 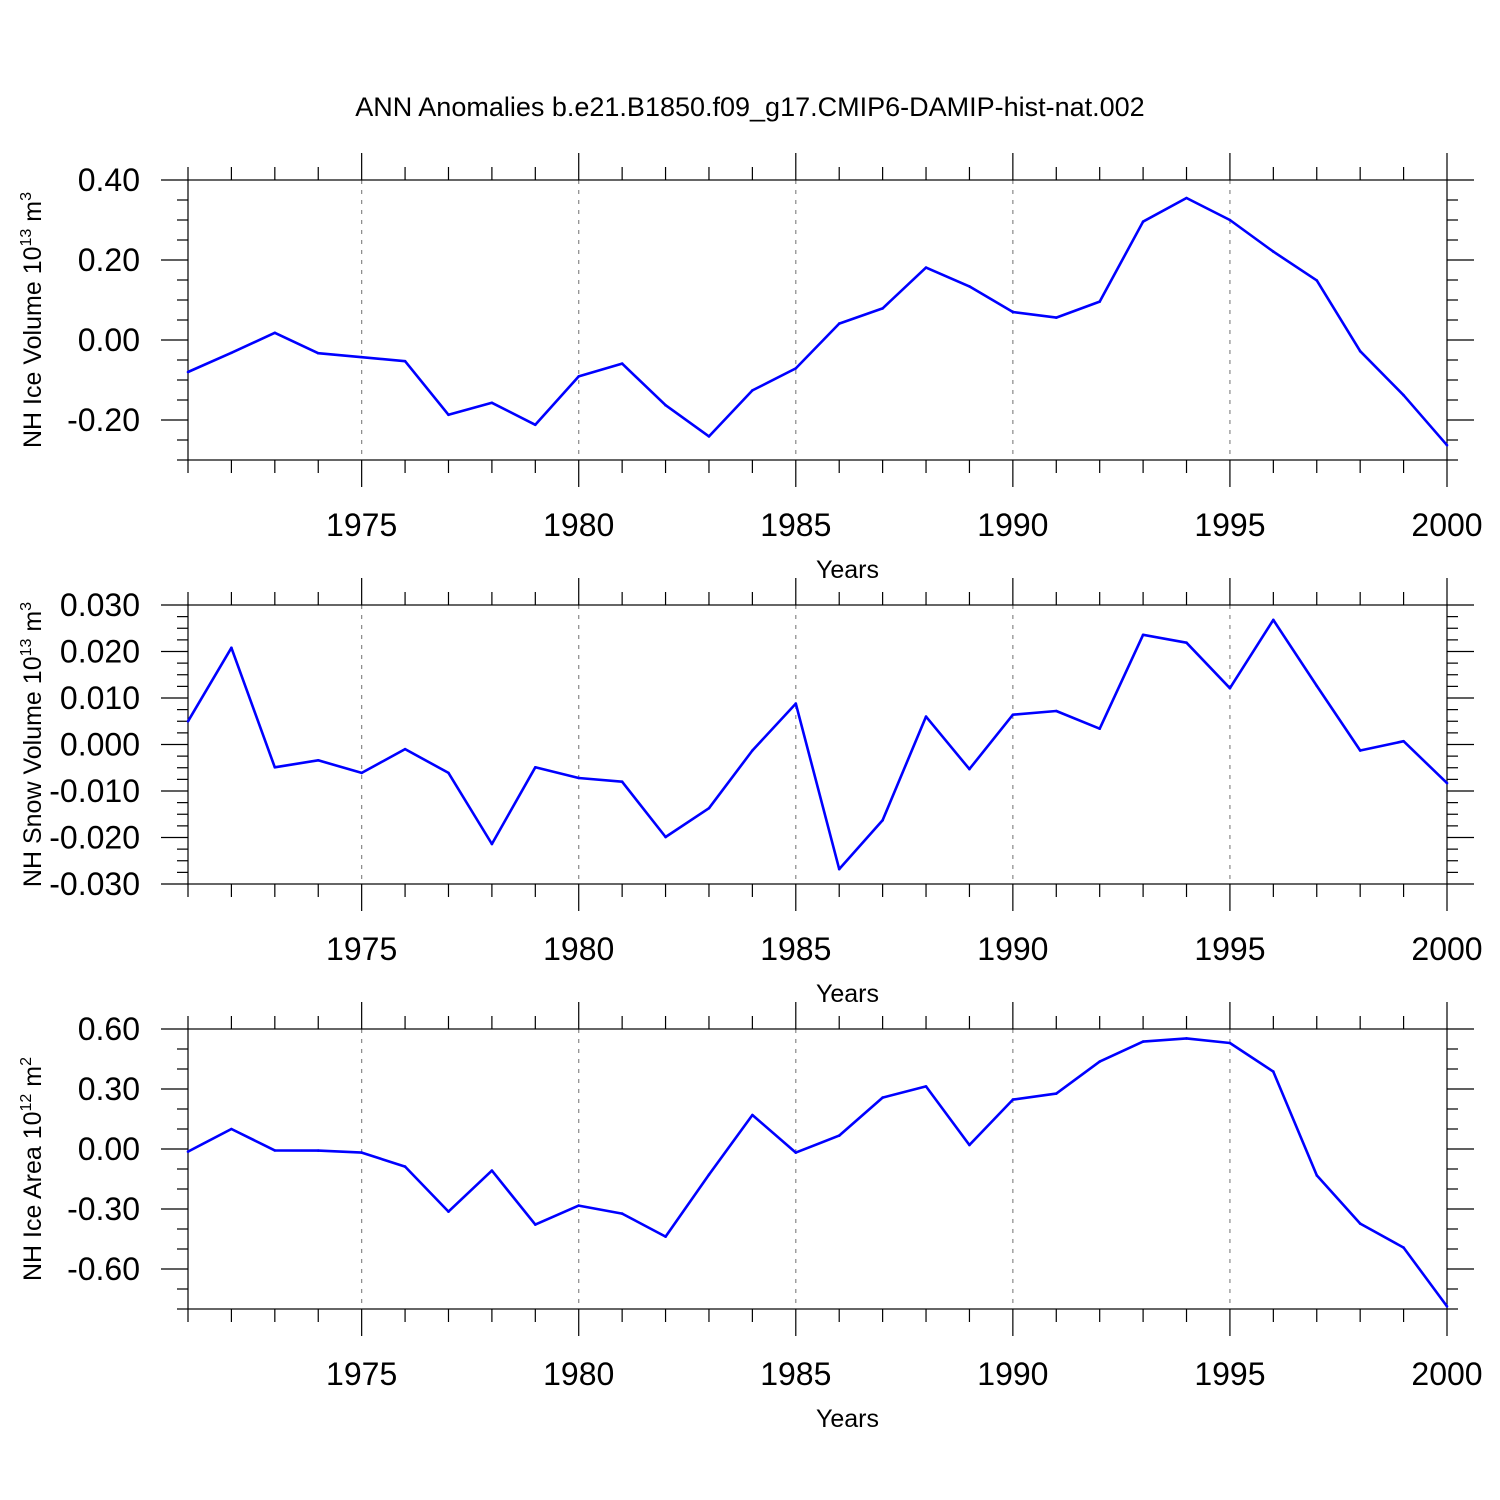 I want to click on y-axis-label: NH Ice Volume 1013 m3, so click(x=32, y=320).